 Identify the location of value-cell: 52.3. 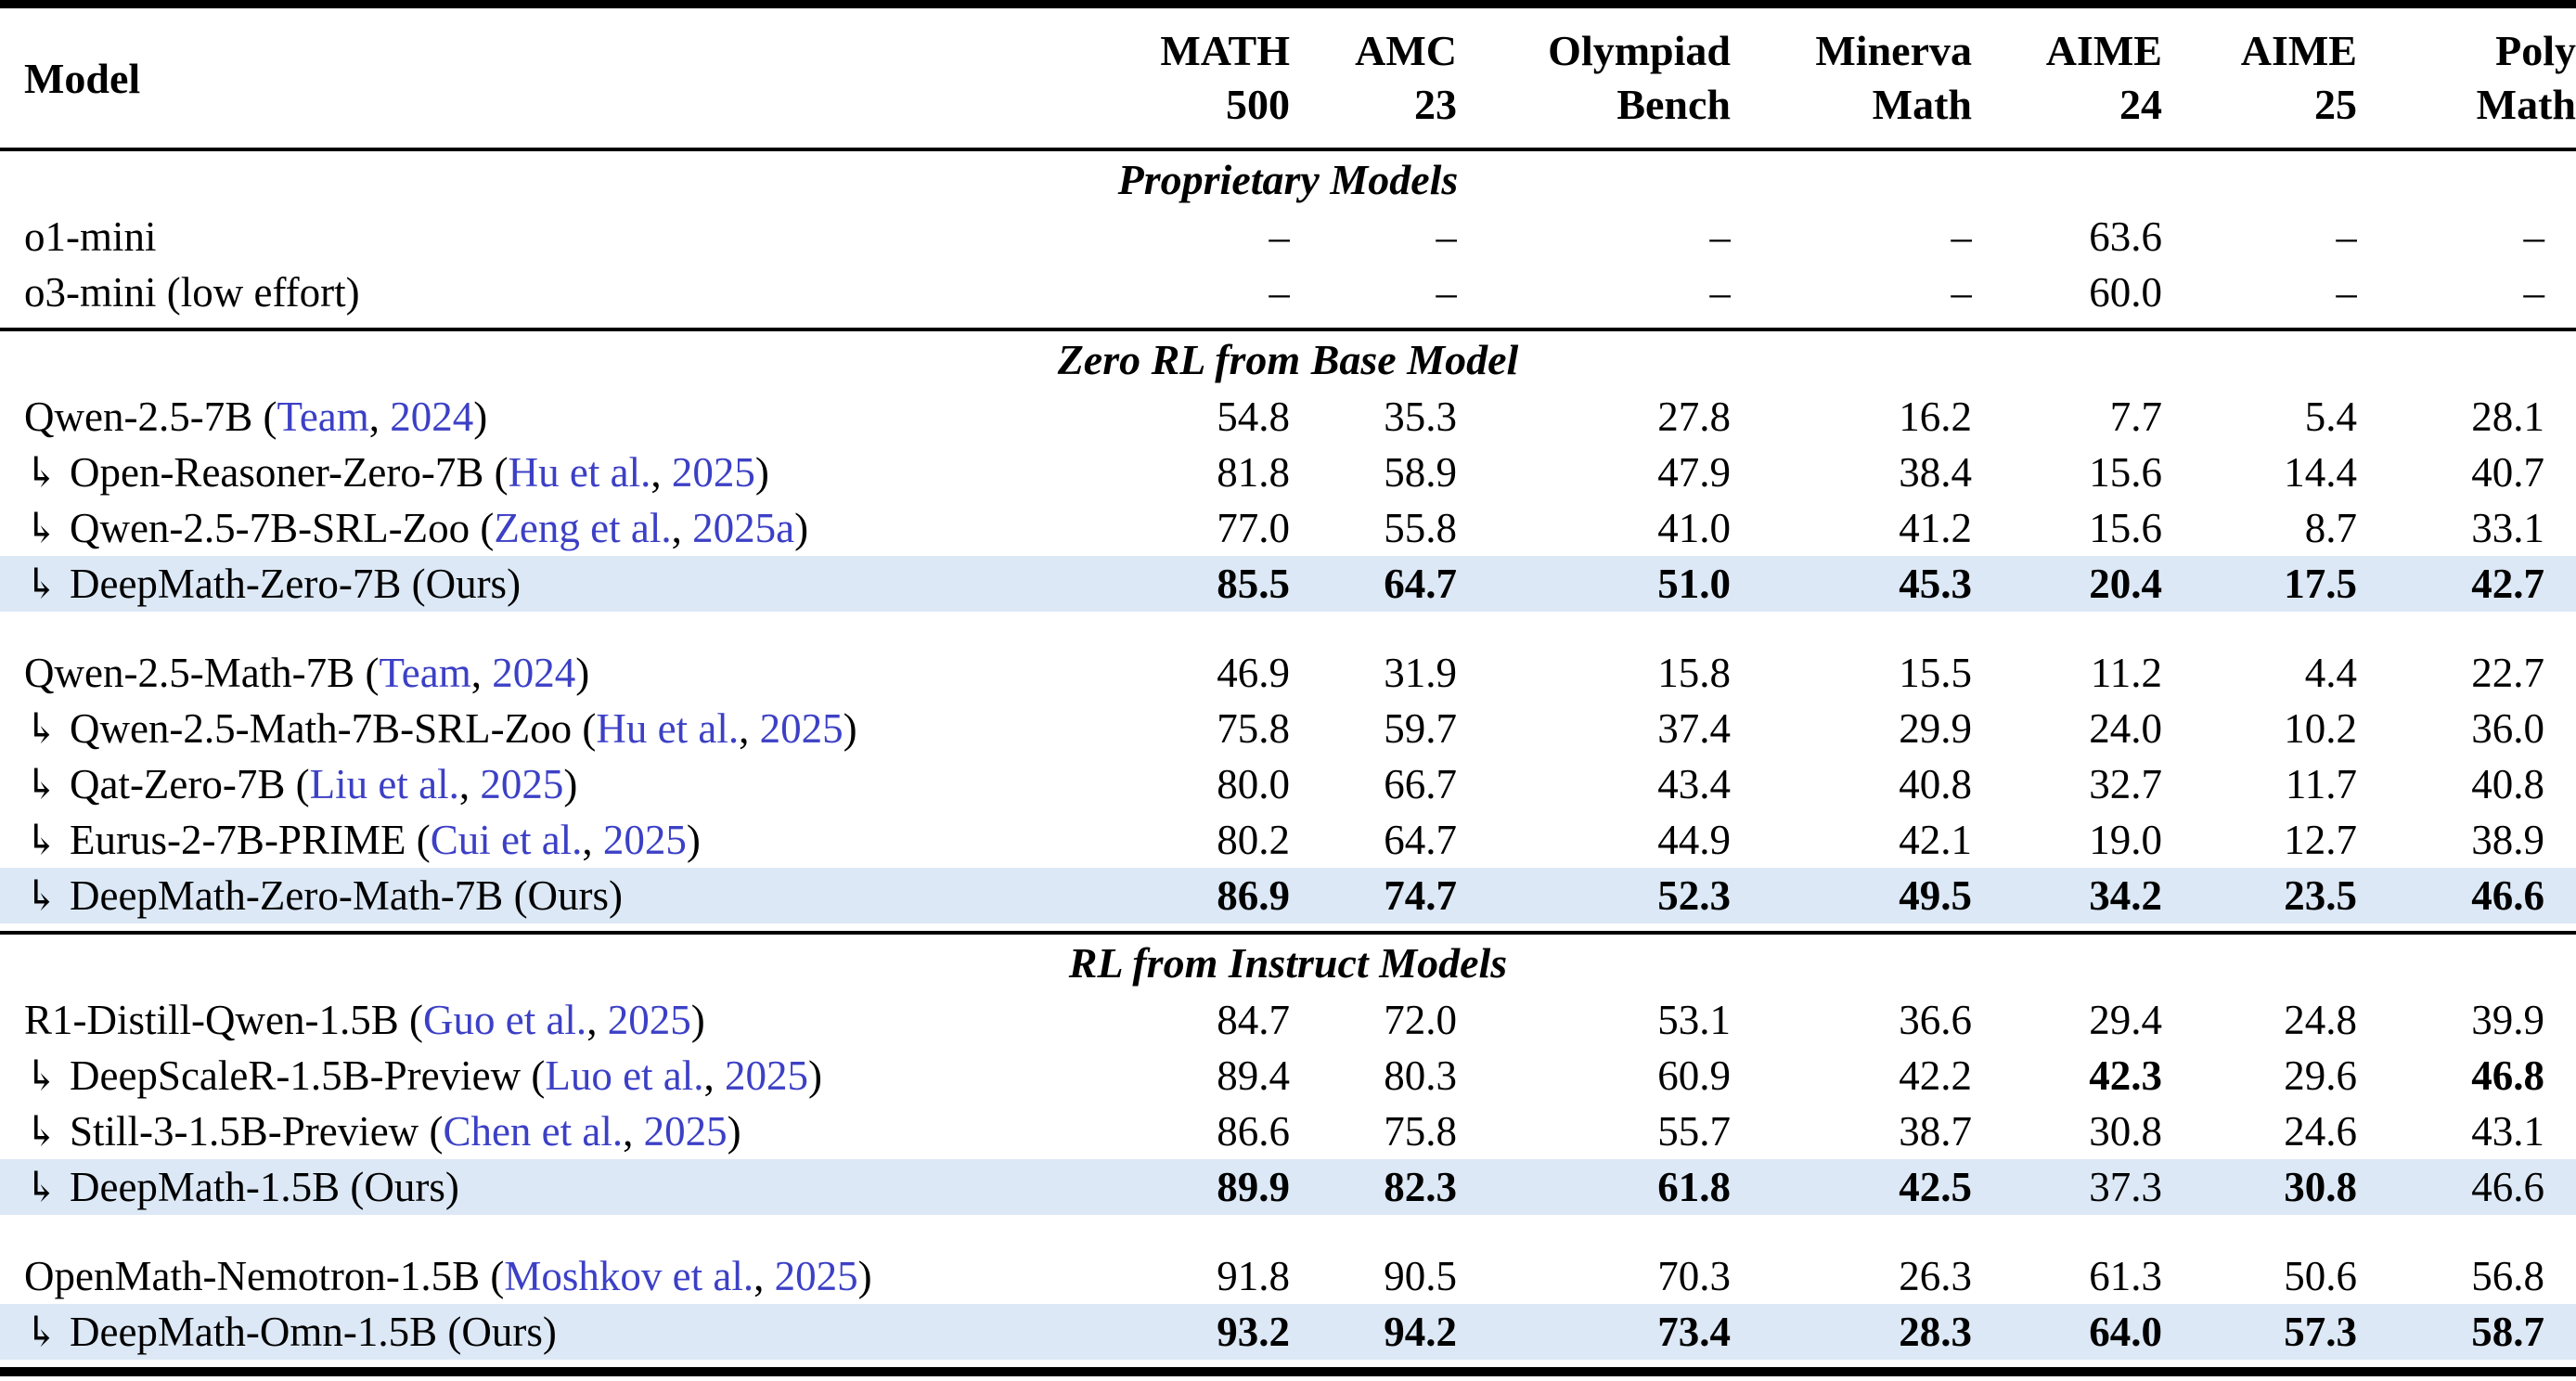
(1594, 895).